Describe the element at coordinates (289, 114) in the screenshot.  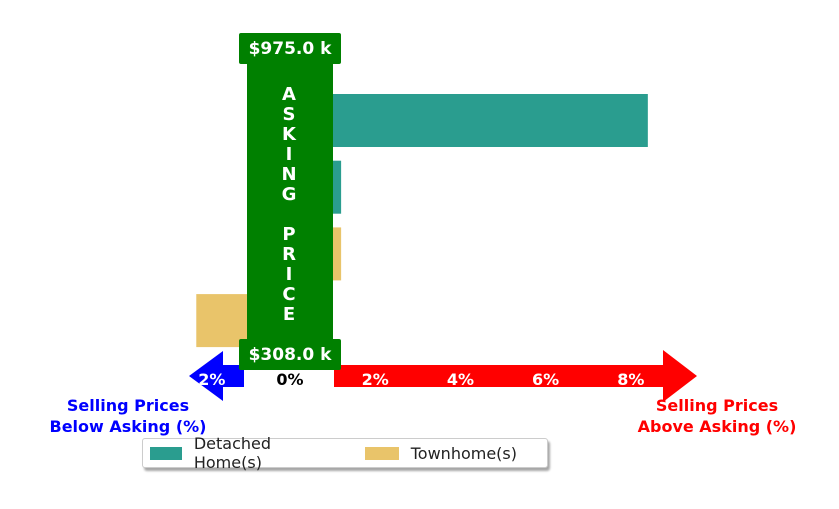
I see `asking-letter-2: S` at that location.